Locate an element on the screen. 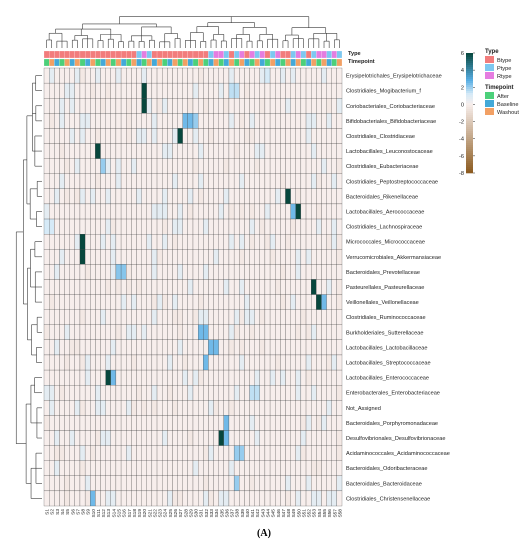  row-label: Verrucomicrobiales_Akkermansiaceae is located at coordinates (393, 258).